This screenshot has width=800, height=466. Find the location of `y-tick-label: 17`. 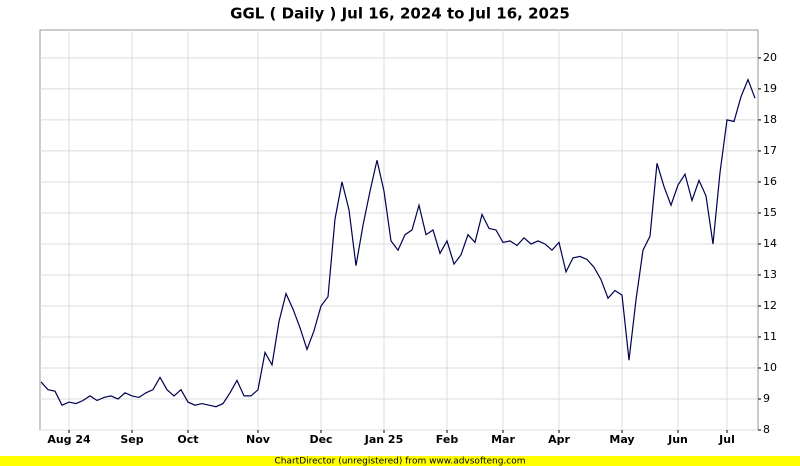

y-tick-label: 17 is located at coordinates (770, 150).